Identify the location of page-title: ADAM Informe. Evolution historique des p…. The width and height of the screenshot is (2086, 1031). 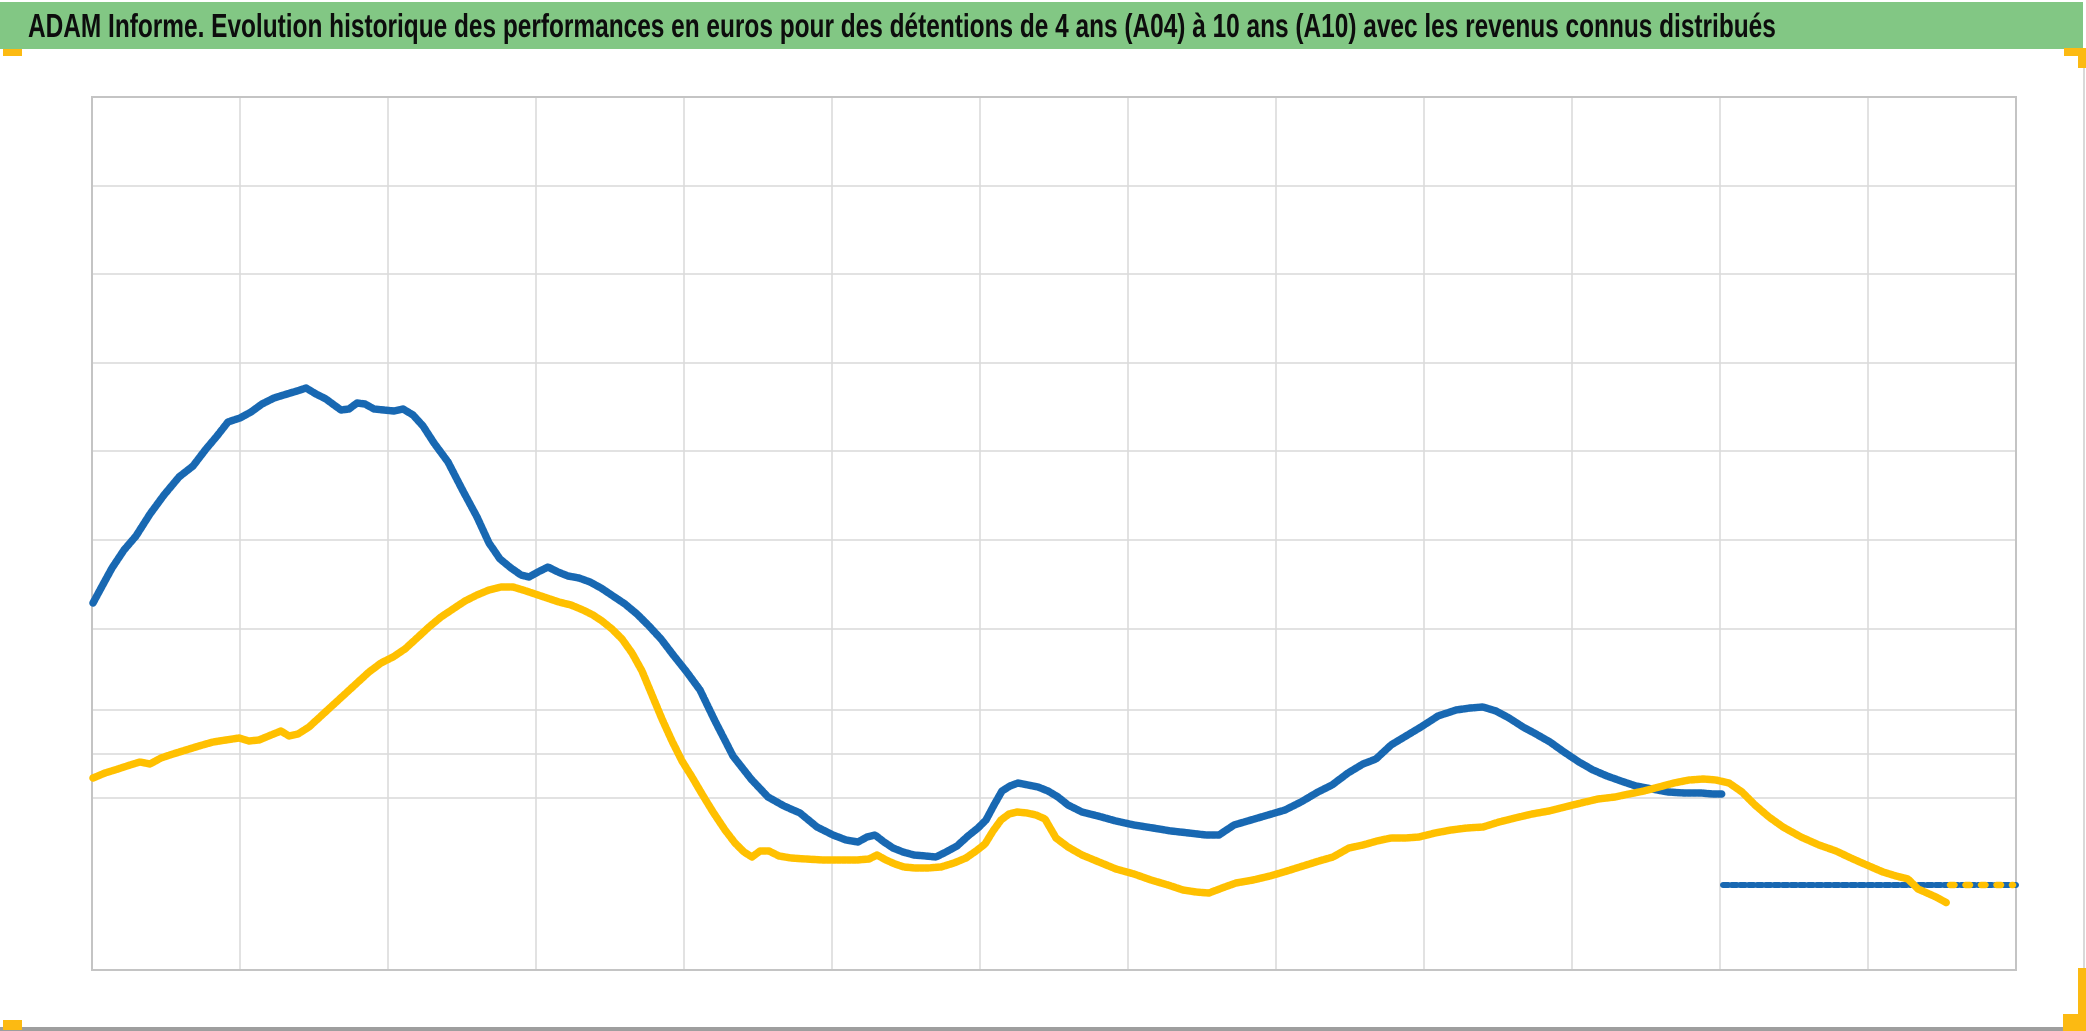
(902, 25).